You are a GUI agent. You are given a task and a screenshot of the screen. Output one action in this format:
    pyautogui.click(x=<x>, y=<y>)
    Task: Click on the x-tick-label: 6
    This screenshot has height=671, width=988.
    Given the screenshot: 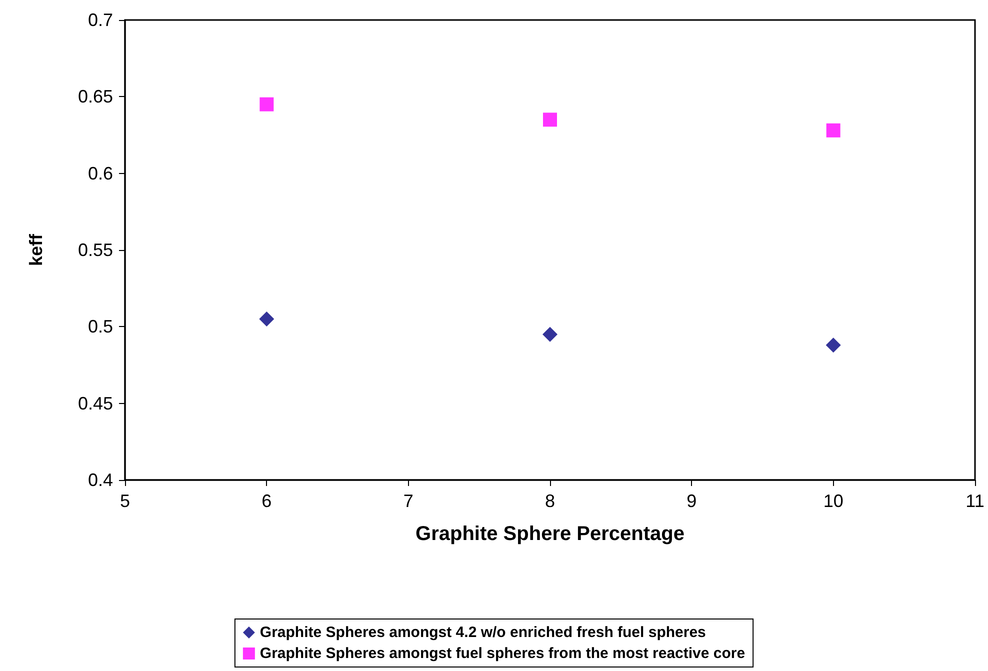 What is the action you would take?
    pyautogui.click(x=267, y=501)
    